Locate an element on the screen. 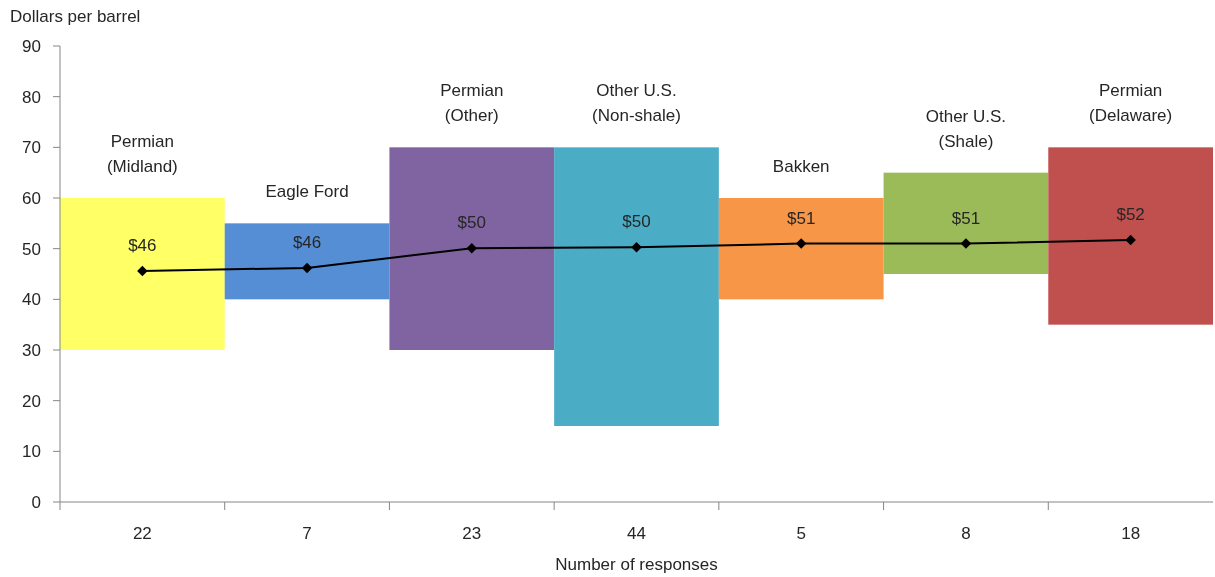 This screenshot has width=1215, height=577. x-tick-label: 18 is located at coordinates (1131, 533).